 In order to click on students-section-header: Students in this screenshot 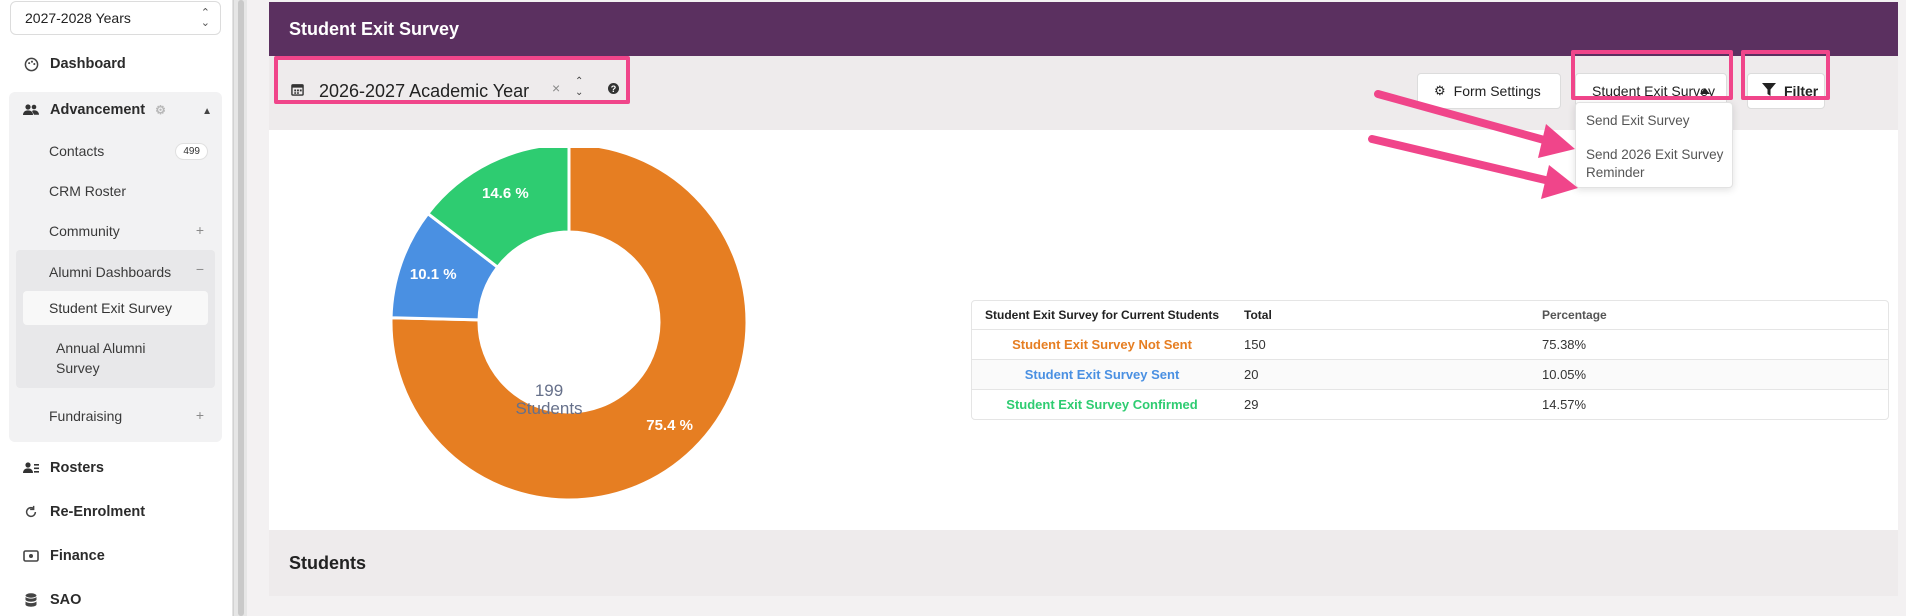, I will do `click(1083, 563)`.